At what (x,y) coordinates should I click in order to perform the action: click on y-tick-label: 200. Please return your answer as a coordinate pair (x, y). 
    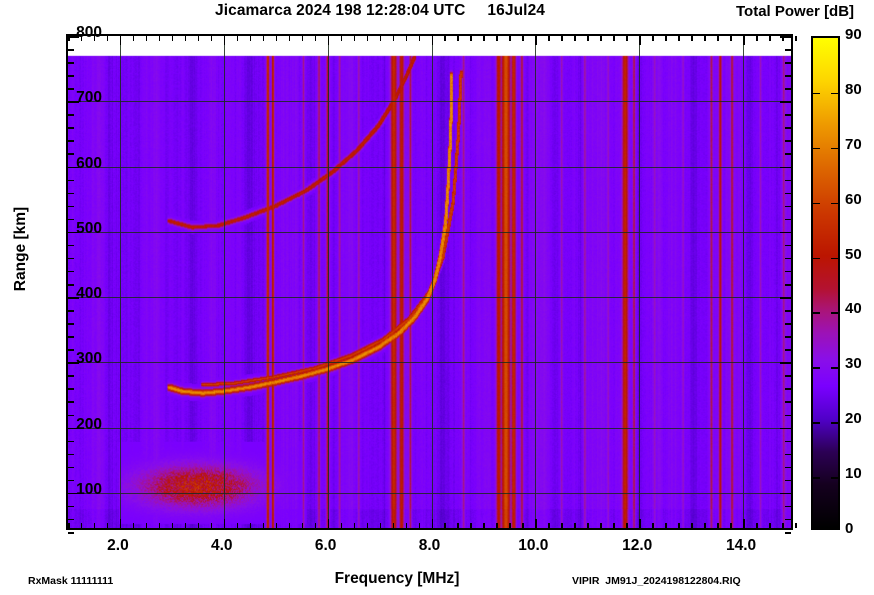
    Looking at the image, I should click on (89, 424).